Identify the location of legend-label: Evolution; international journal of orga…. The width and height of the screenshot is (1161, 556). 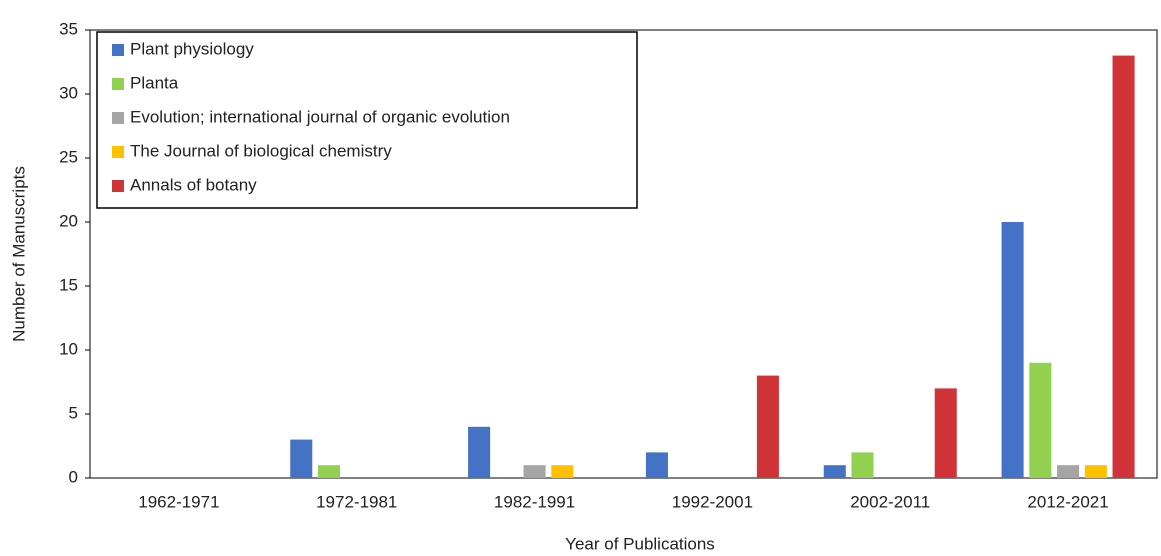
(320, 116).